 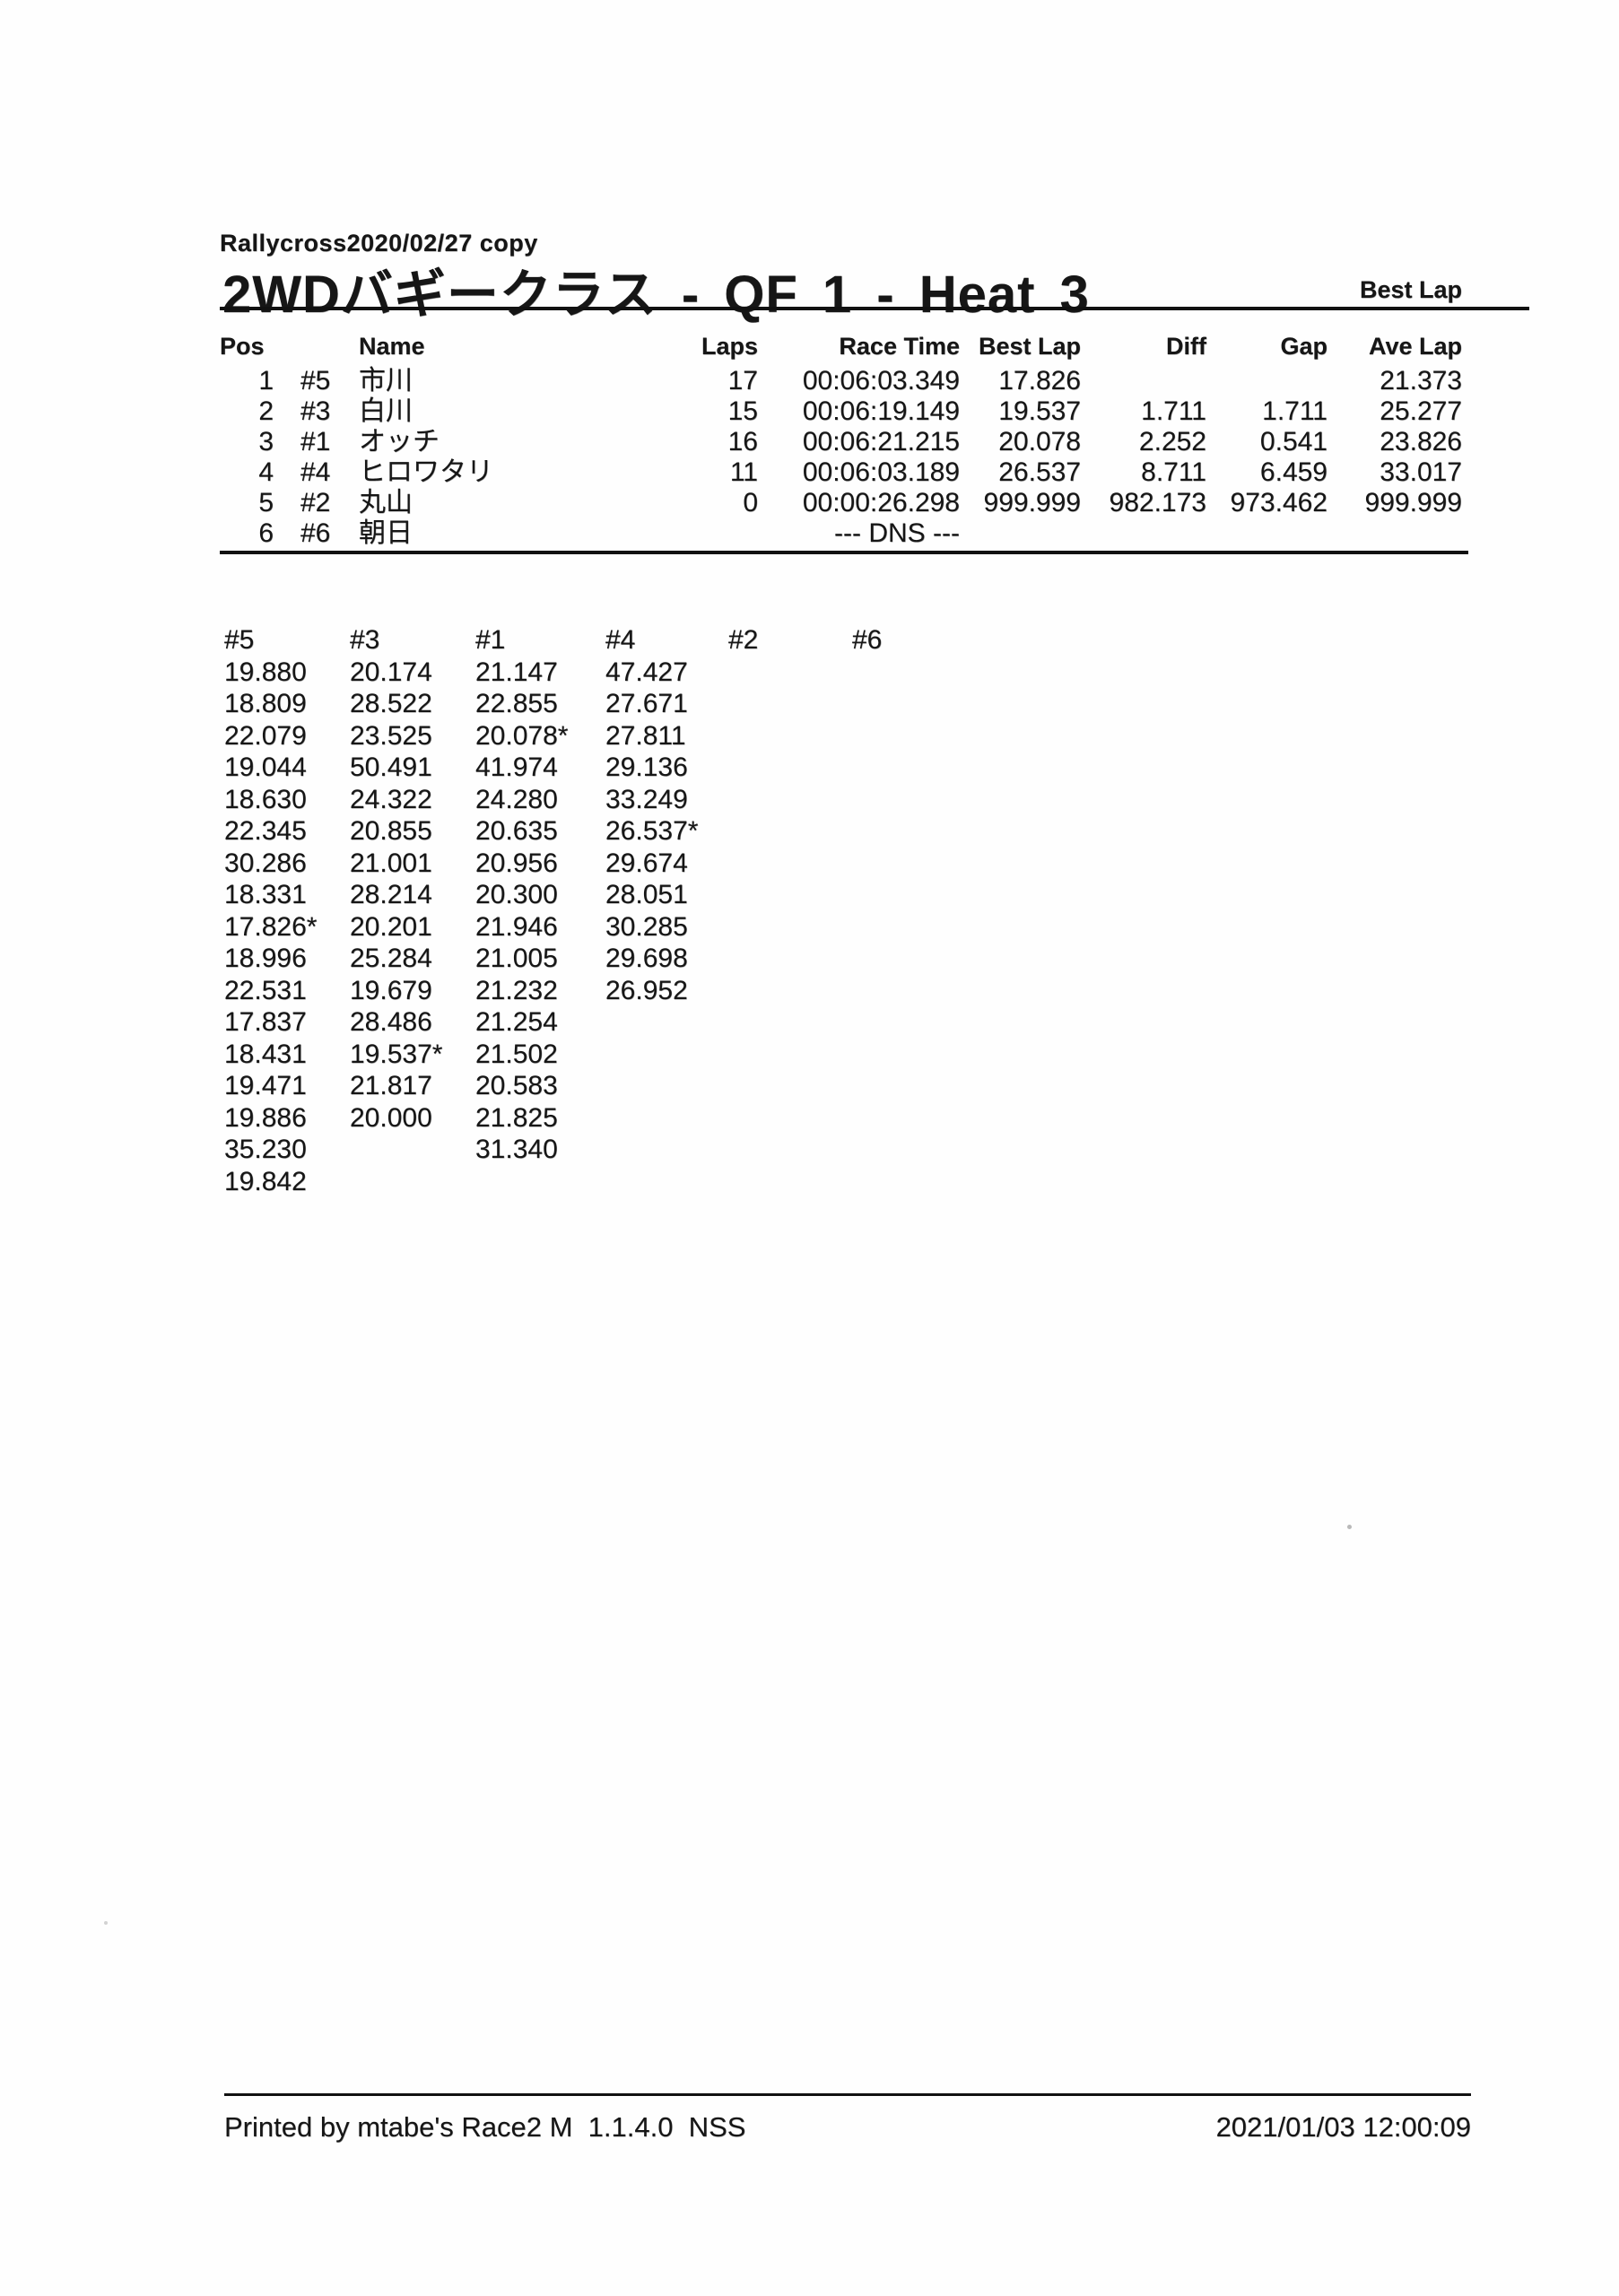 What do you see at coordinates (391, 799) in the screenshot?
I see `lap-time: 24.322` at bounding box center [391, 799].